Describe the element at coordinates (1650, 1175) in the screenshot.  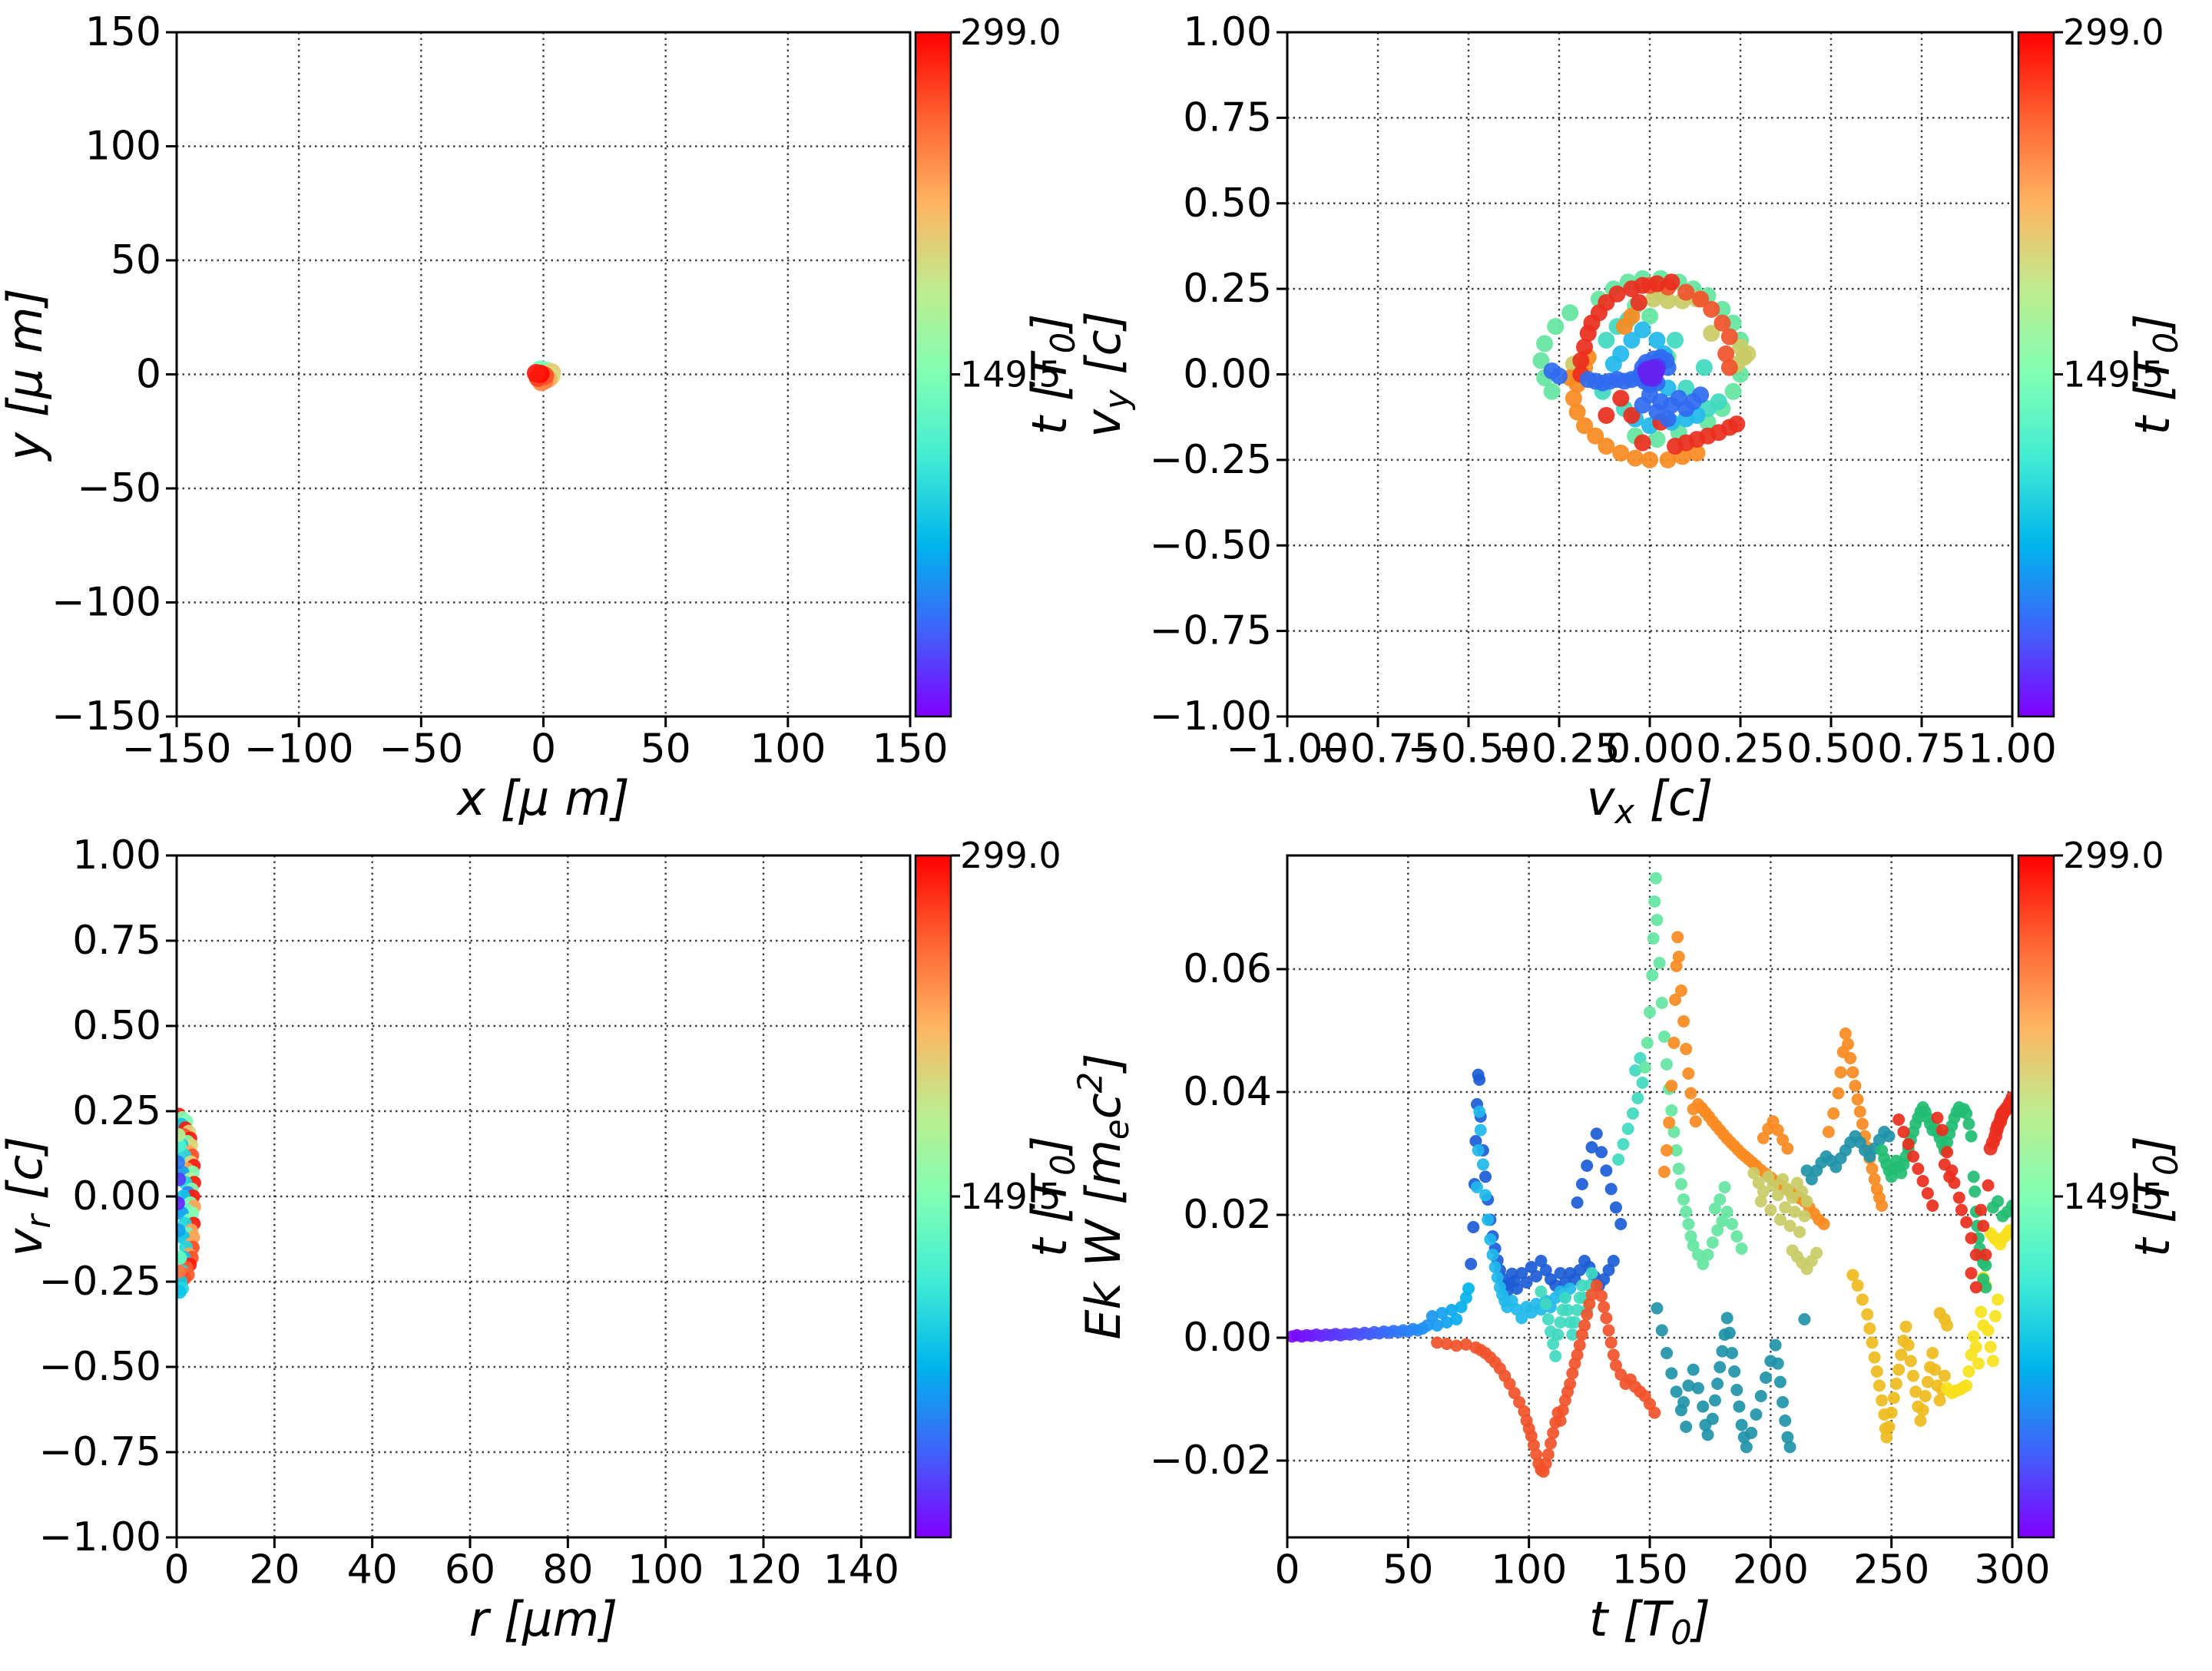
I see `panel-ekw-t-points` at that location.